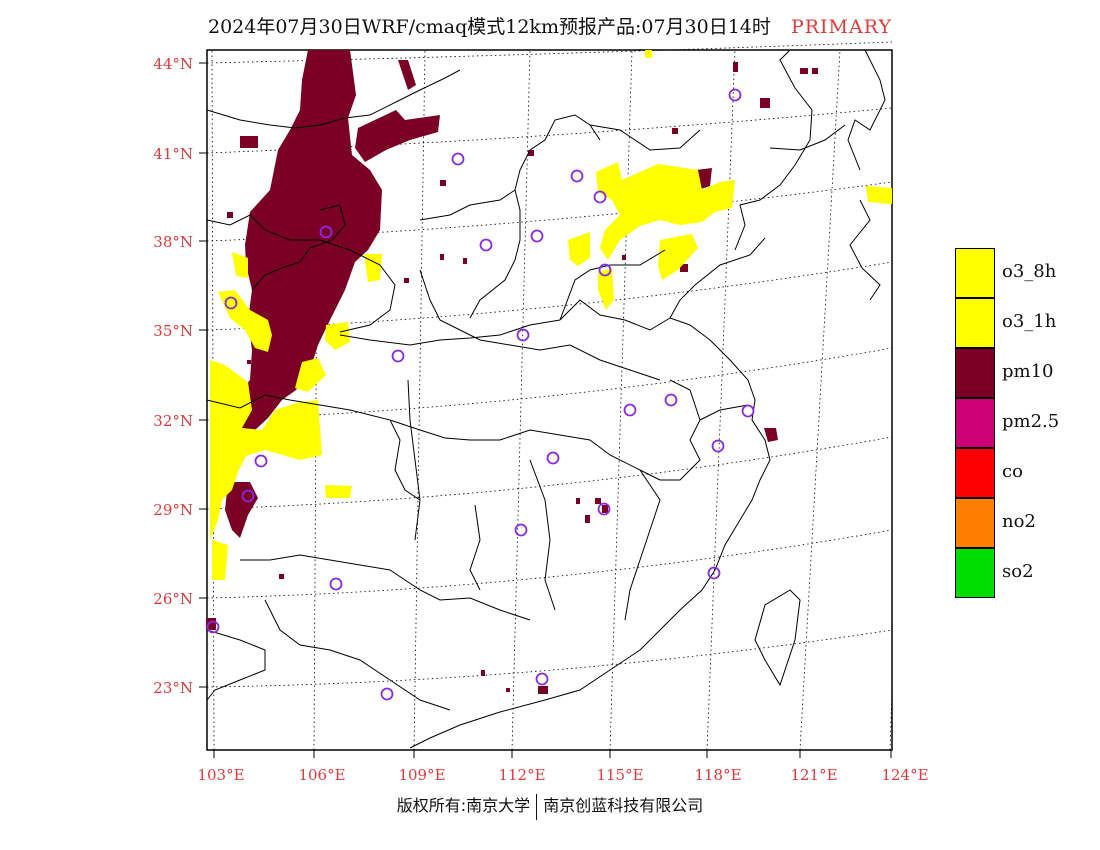  I want to click on legend-item-no2: no2, so click(1025, 523).